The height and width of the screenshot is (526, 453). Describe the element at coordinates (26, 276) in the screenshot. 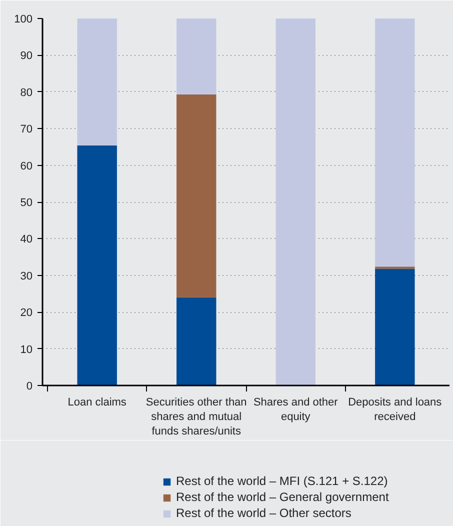

I see `y-tick-label: 30` at that location.